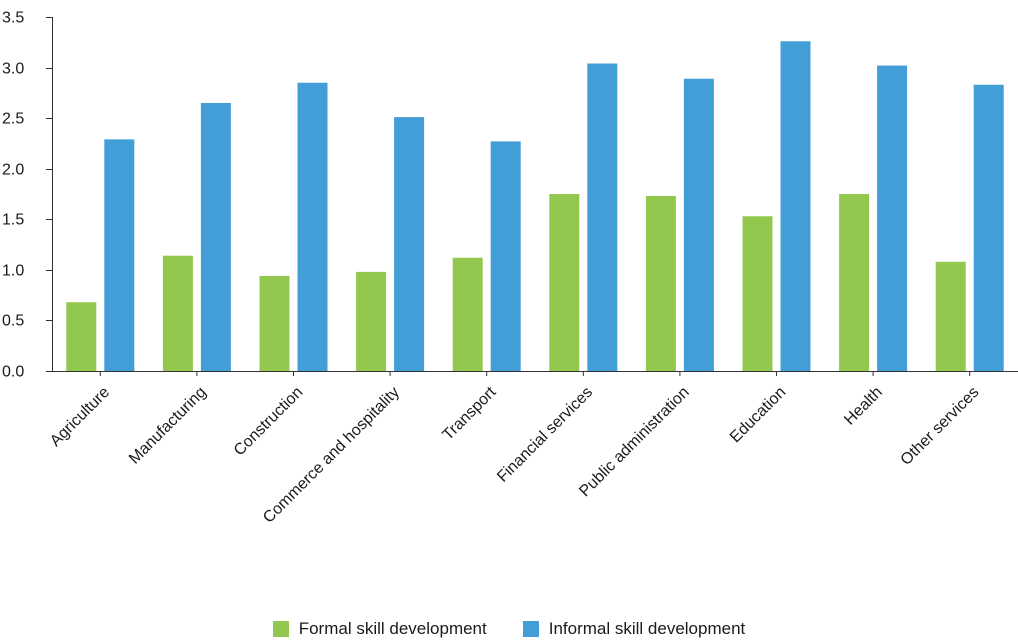 This screenshot has width=1018, height=642. Describe the element at coordinates (13, 170) in the screenshot. I see `y-tick-label: 2.0` at that location.